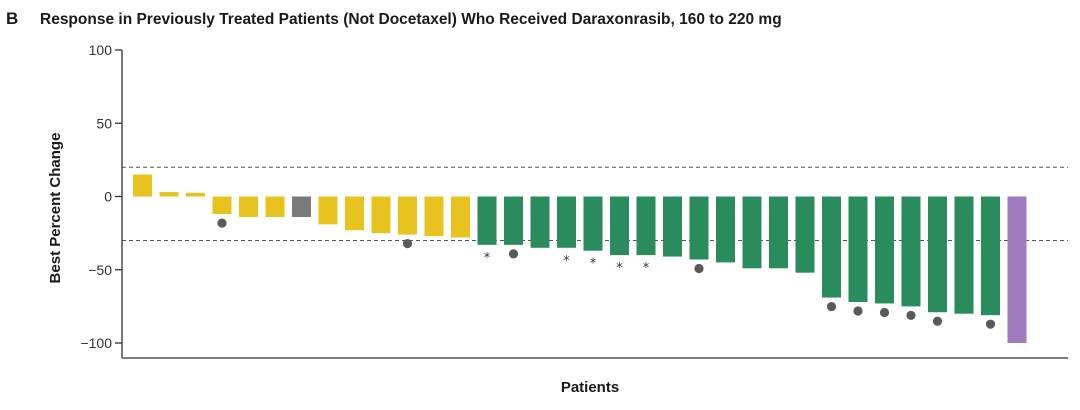 Image resolution: width=1080 pixels, height=410 pixels. What do you see at coordinates (101, 50) in the screenshot?
I see `y-tick-label: 100` at bounding box center [101, 50].